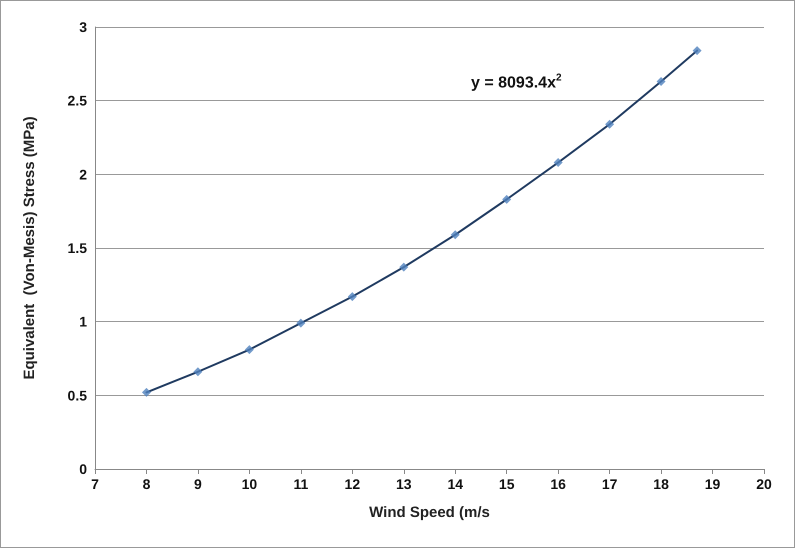 The image size is (795, 548). What do you see at coordinates (558, 484) in the screenshot?
I see `x-tick-label: 16` at bounding box center [558, 484].